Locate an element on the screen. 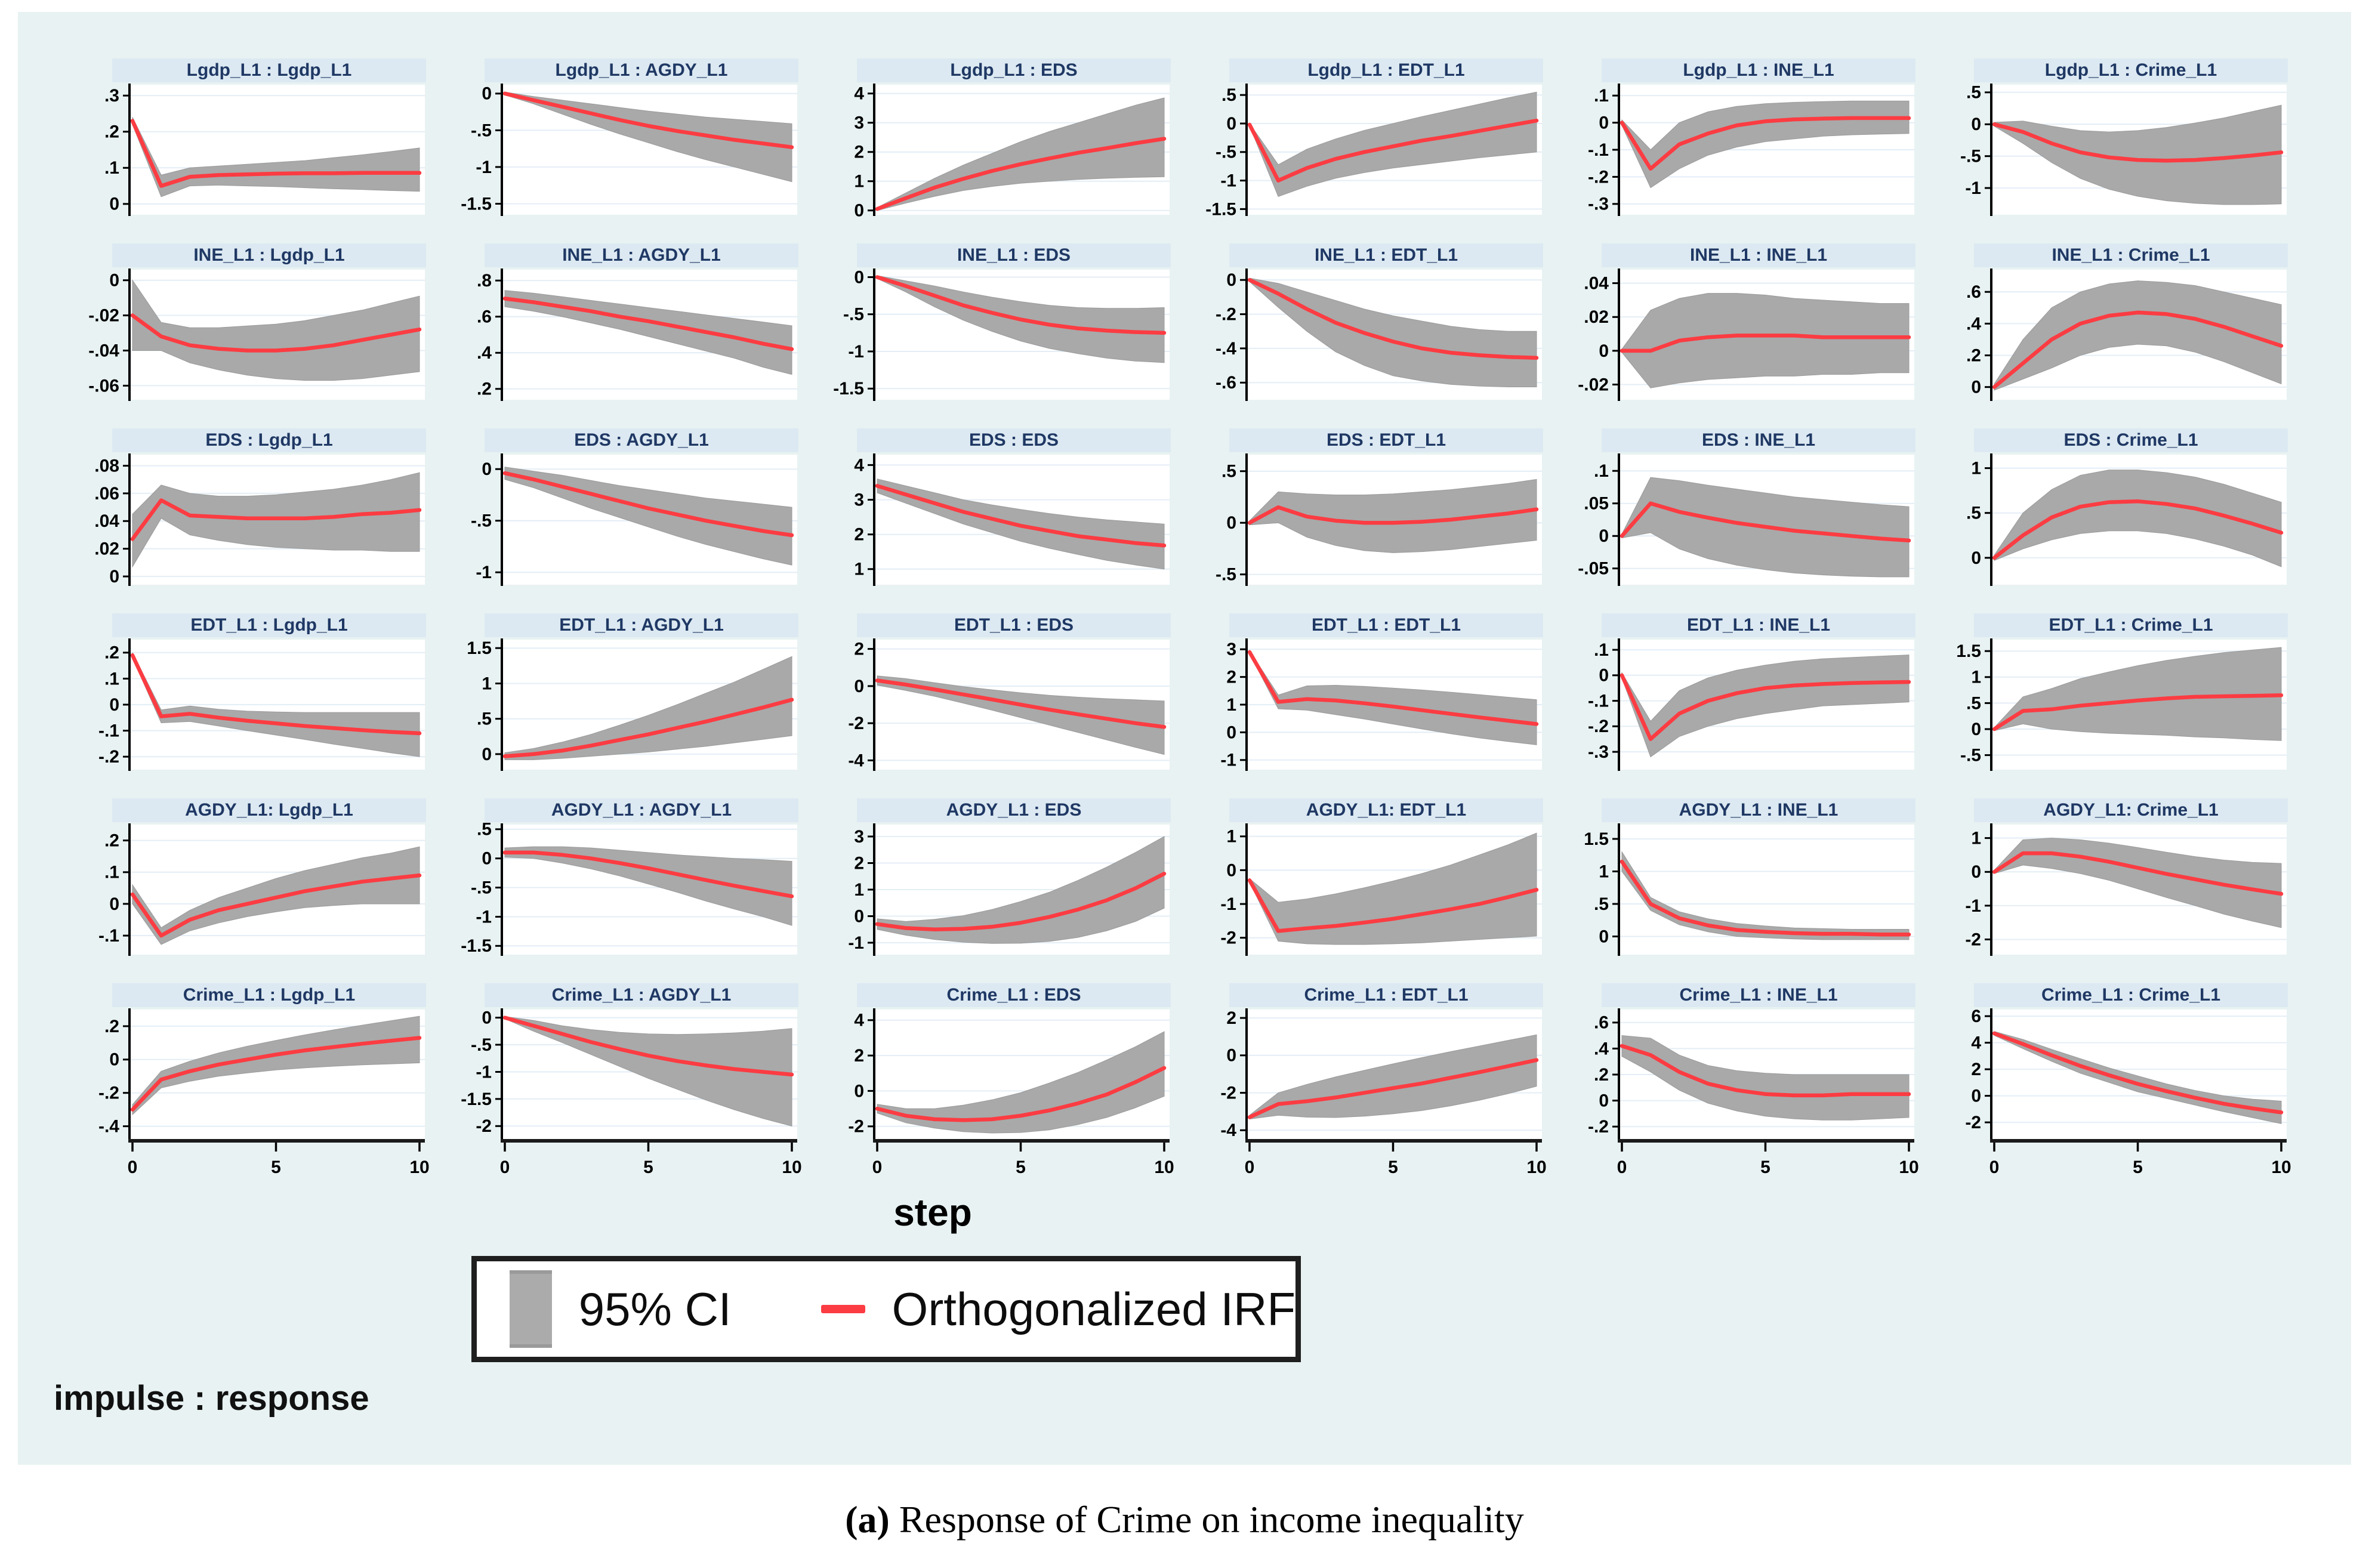  irf-chart-svg: .1 .05 0 -.05 is located at coordinates (1746, 519).